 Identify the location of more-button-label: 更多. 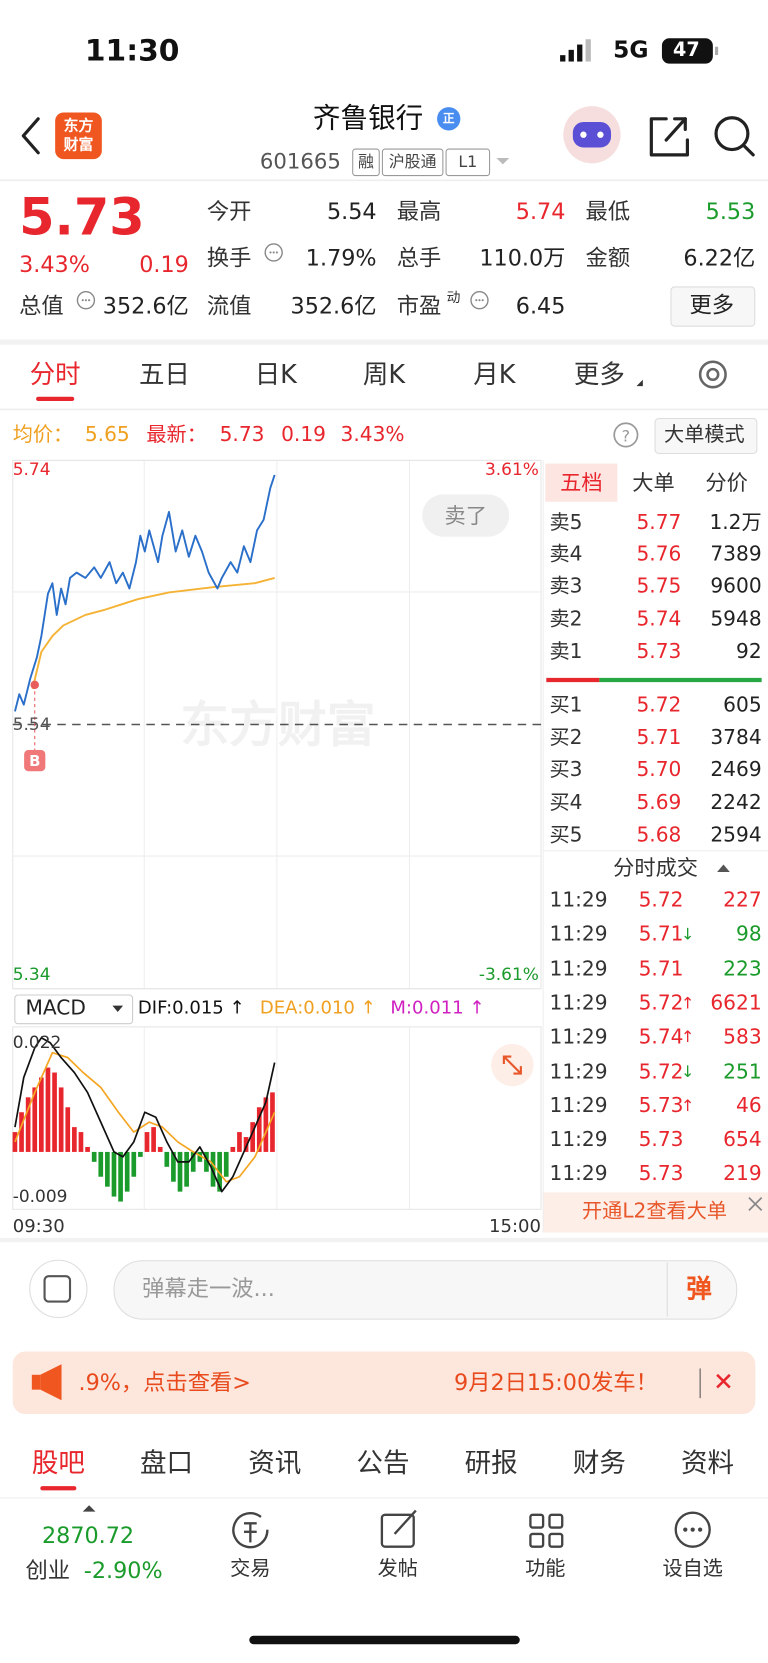
(712, 305).